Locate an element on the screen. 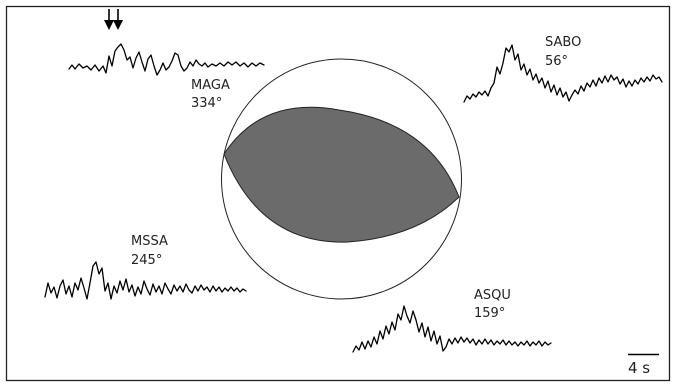  time-scale-bar: 4 s is located at coordinates (643, 365).